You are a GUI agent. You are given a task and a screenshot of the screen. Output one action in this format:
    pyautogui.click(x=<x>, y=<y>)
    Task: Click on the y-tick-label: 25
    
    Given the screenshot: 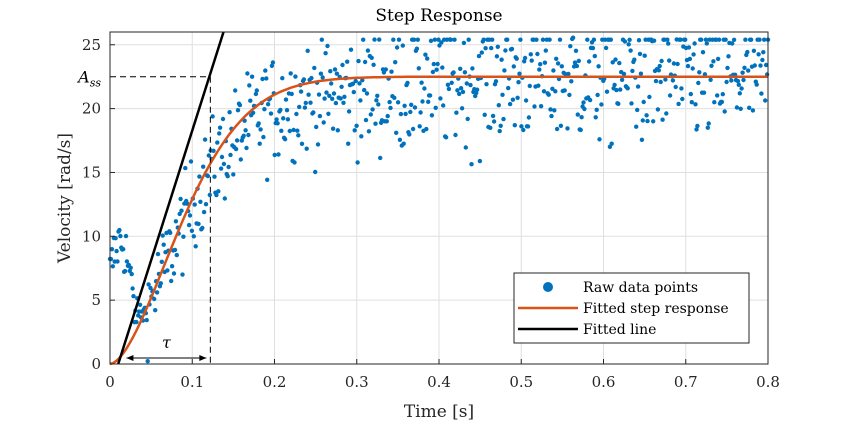 What is the action you would take?
    pyautogui.click(x=91, y=45)
    